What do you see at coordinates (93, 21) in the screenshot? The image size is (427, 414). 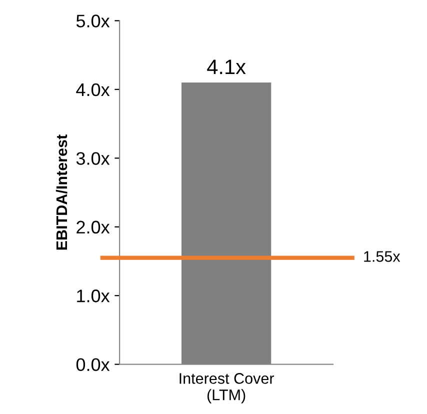 I see `y-tick-label: 5.0x` at bounding box center [93, 21].